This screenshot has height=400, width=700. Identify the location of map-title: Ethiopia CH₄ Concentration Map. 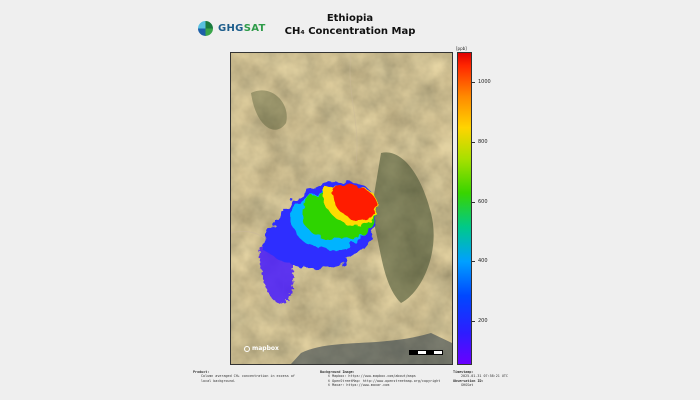
(350, 25).